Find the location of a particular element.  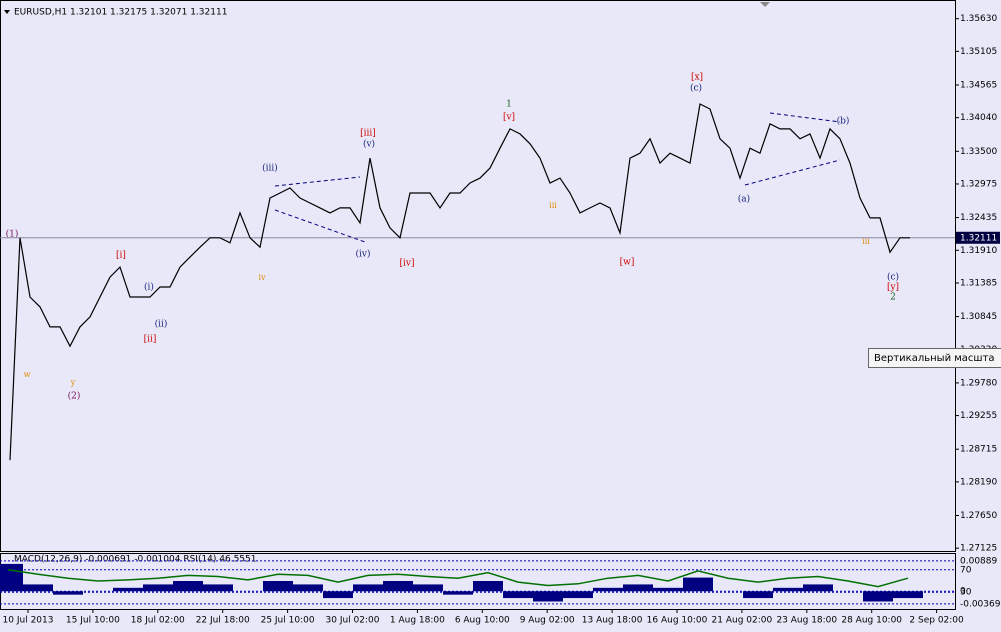

wave-label: (a) is located at coordinates (744, 199).